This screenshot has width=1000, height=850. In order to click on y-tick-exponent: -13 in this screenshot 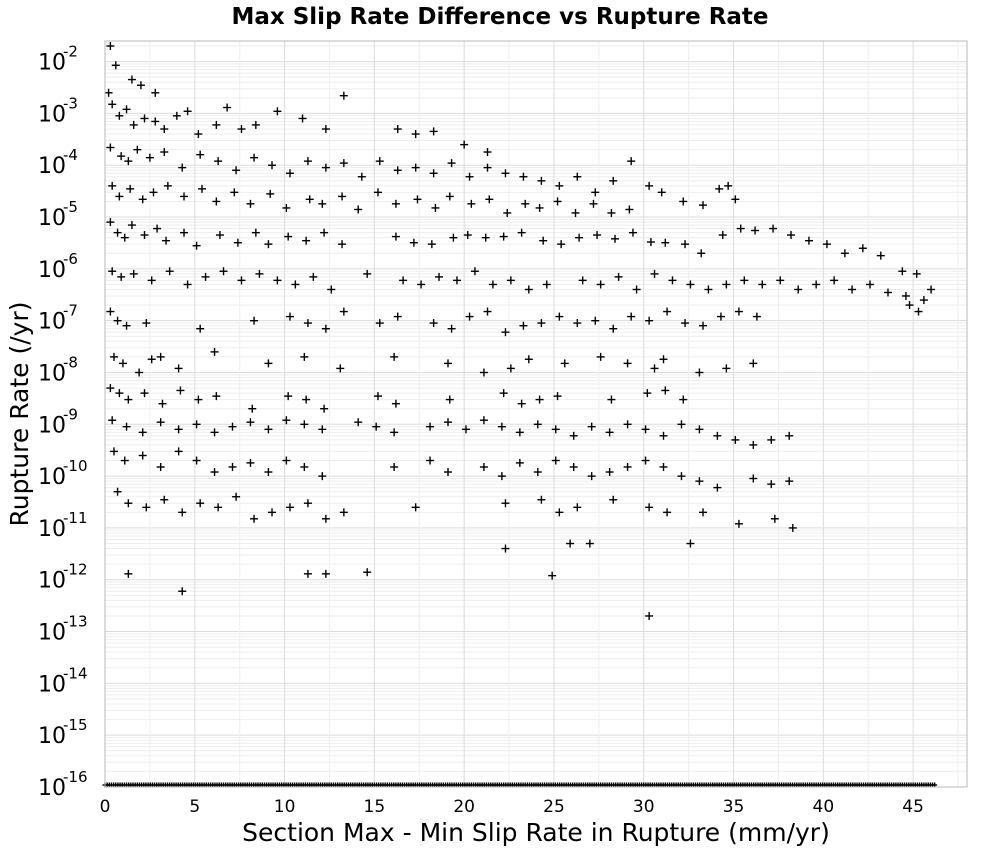, I will do `click(75, 622)`.